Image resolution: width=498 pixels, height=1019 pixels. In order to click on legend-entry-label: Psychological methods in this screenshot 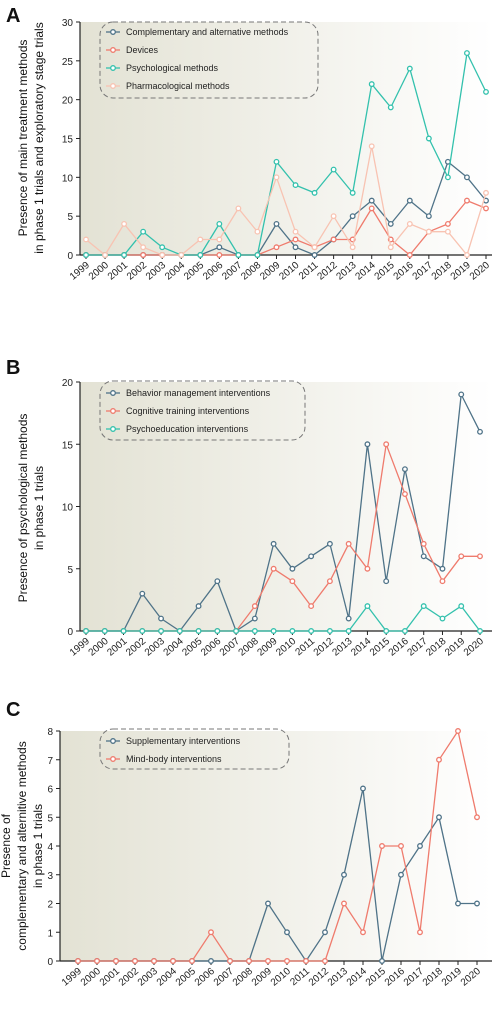, I will do `click(172, 68)`.